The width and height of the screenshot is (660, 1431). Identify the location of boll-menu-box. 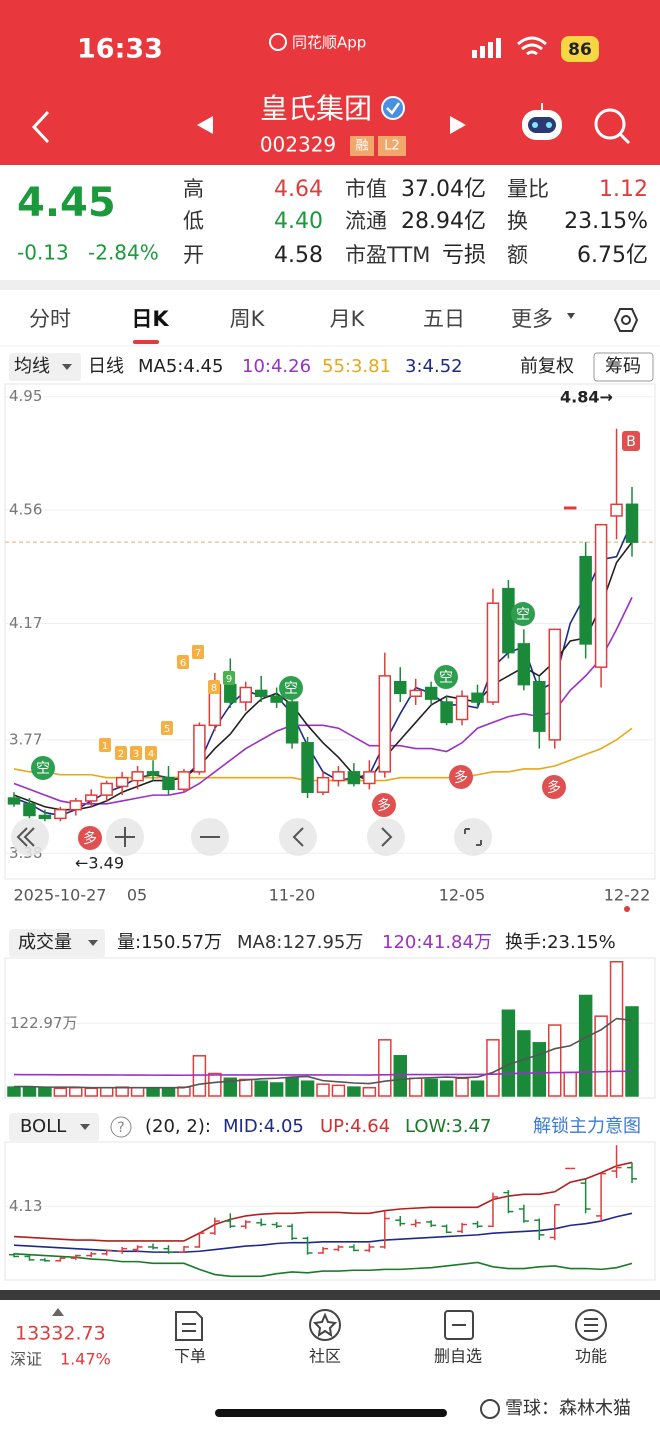
(54, 1127).